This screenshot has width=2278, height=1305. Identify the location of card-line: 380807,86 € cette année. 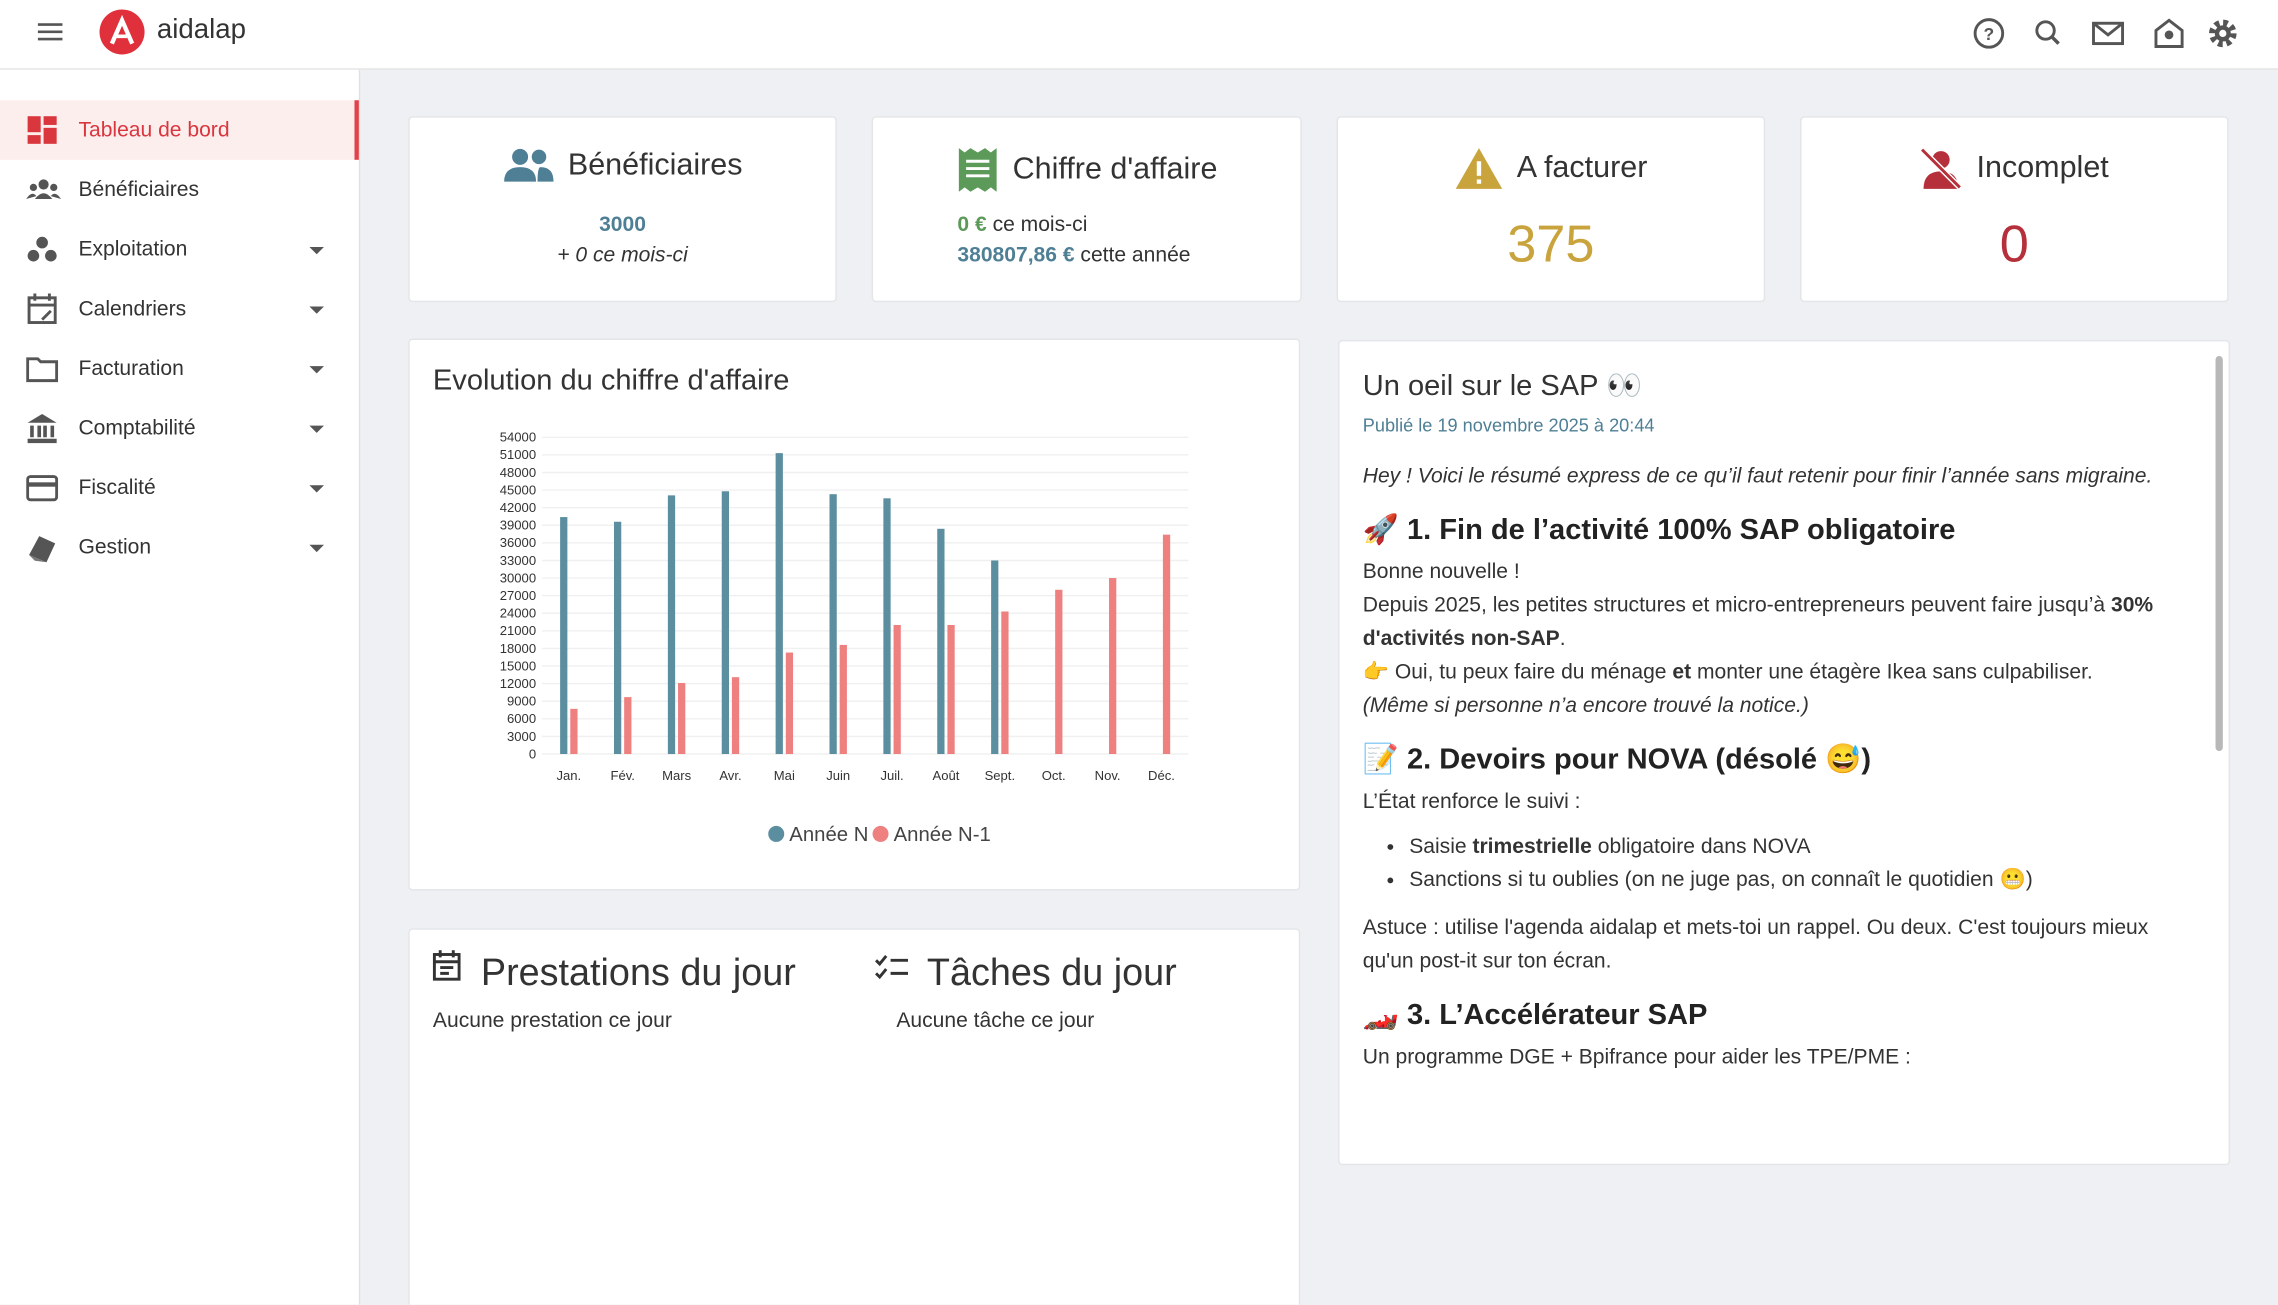
(1128, 255).